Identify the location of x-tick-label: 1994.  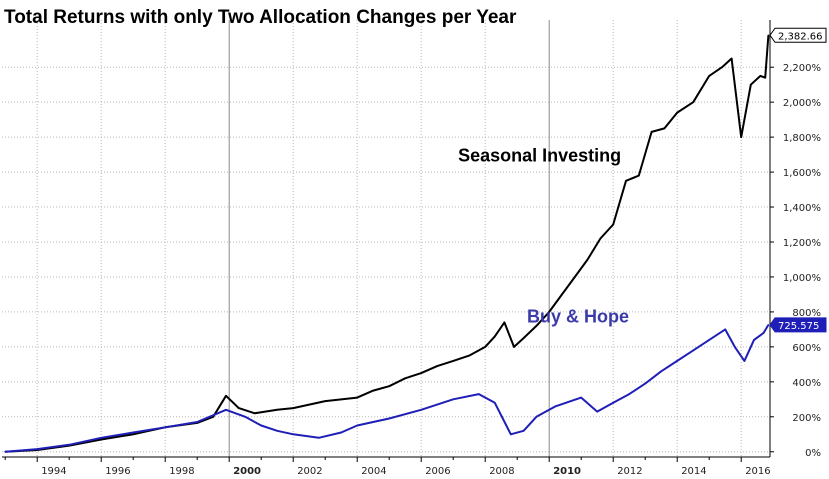
(53, 471).